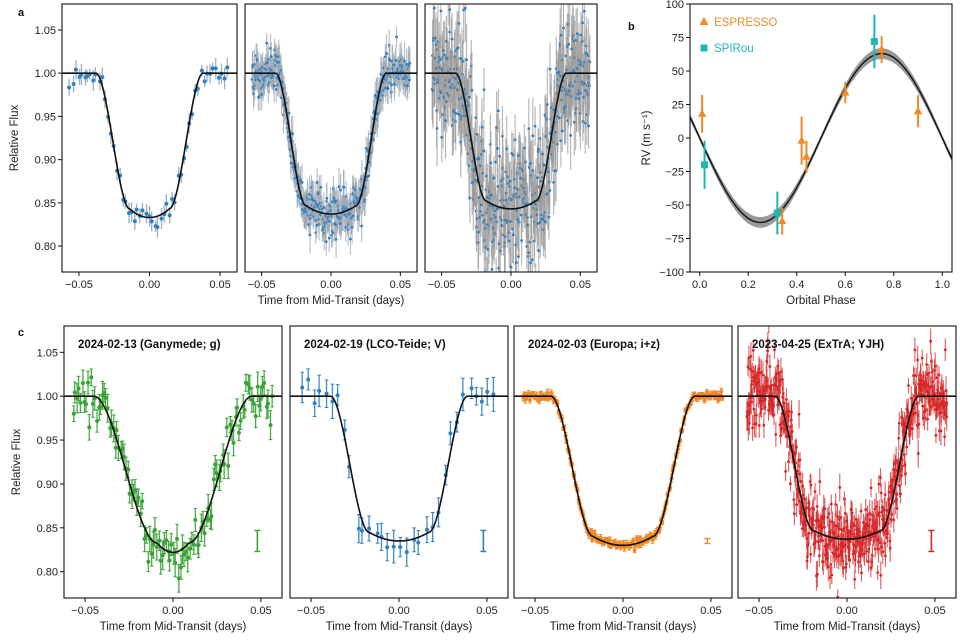 The width and height of the screenshot is (960, 640). Describe the element at coordinates (845, 91) in the screenshot. I see `rv-point-triangle` at that location.